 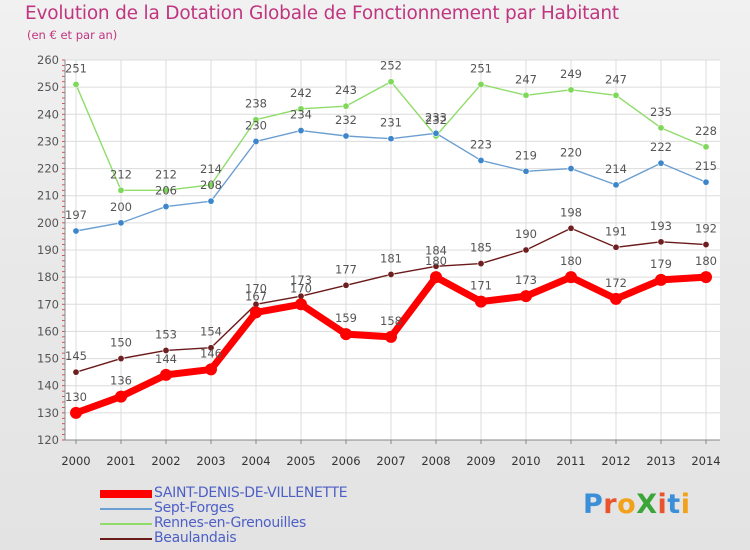 What do you see at coordinates (194, 508) in the screenshot?
I see `legend-label: Sept-Forges` at bounding box center [194, 508].